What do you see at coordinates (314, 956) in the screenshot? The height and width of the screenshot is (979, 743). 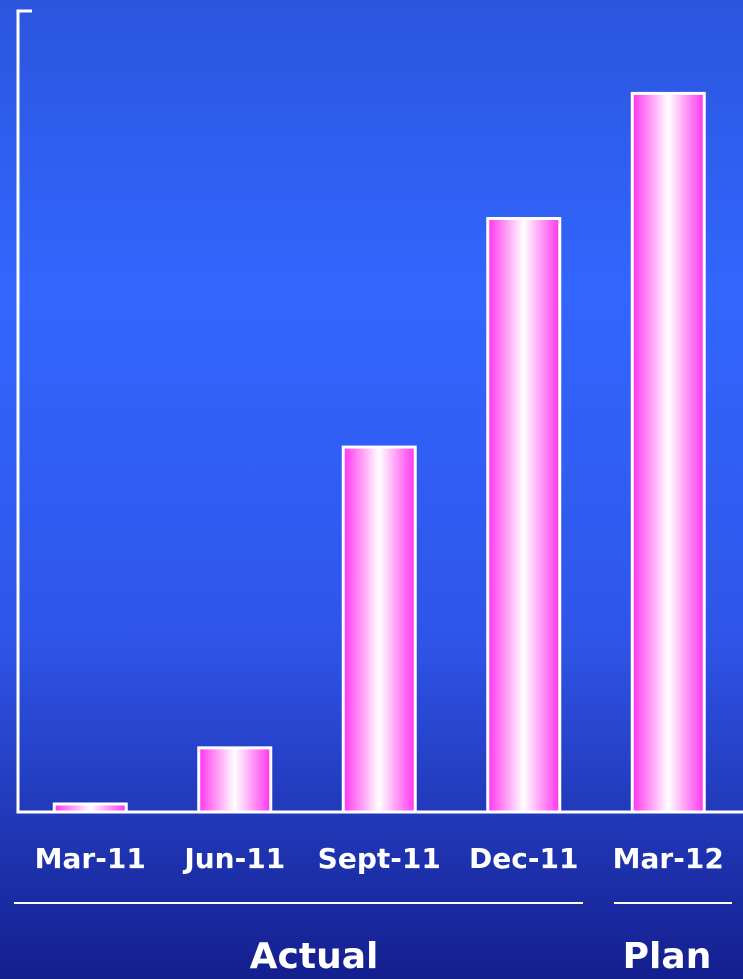 I see `group-label: Actual` at bounding box center [314, 956].